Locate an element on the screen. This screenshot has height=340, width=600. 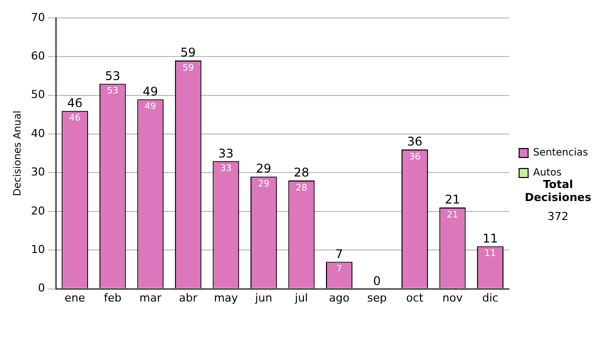
x-tick-label: dic is located at coordinates (490, 297).